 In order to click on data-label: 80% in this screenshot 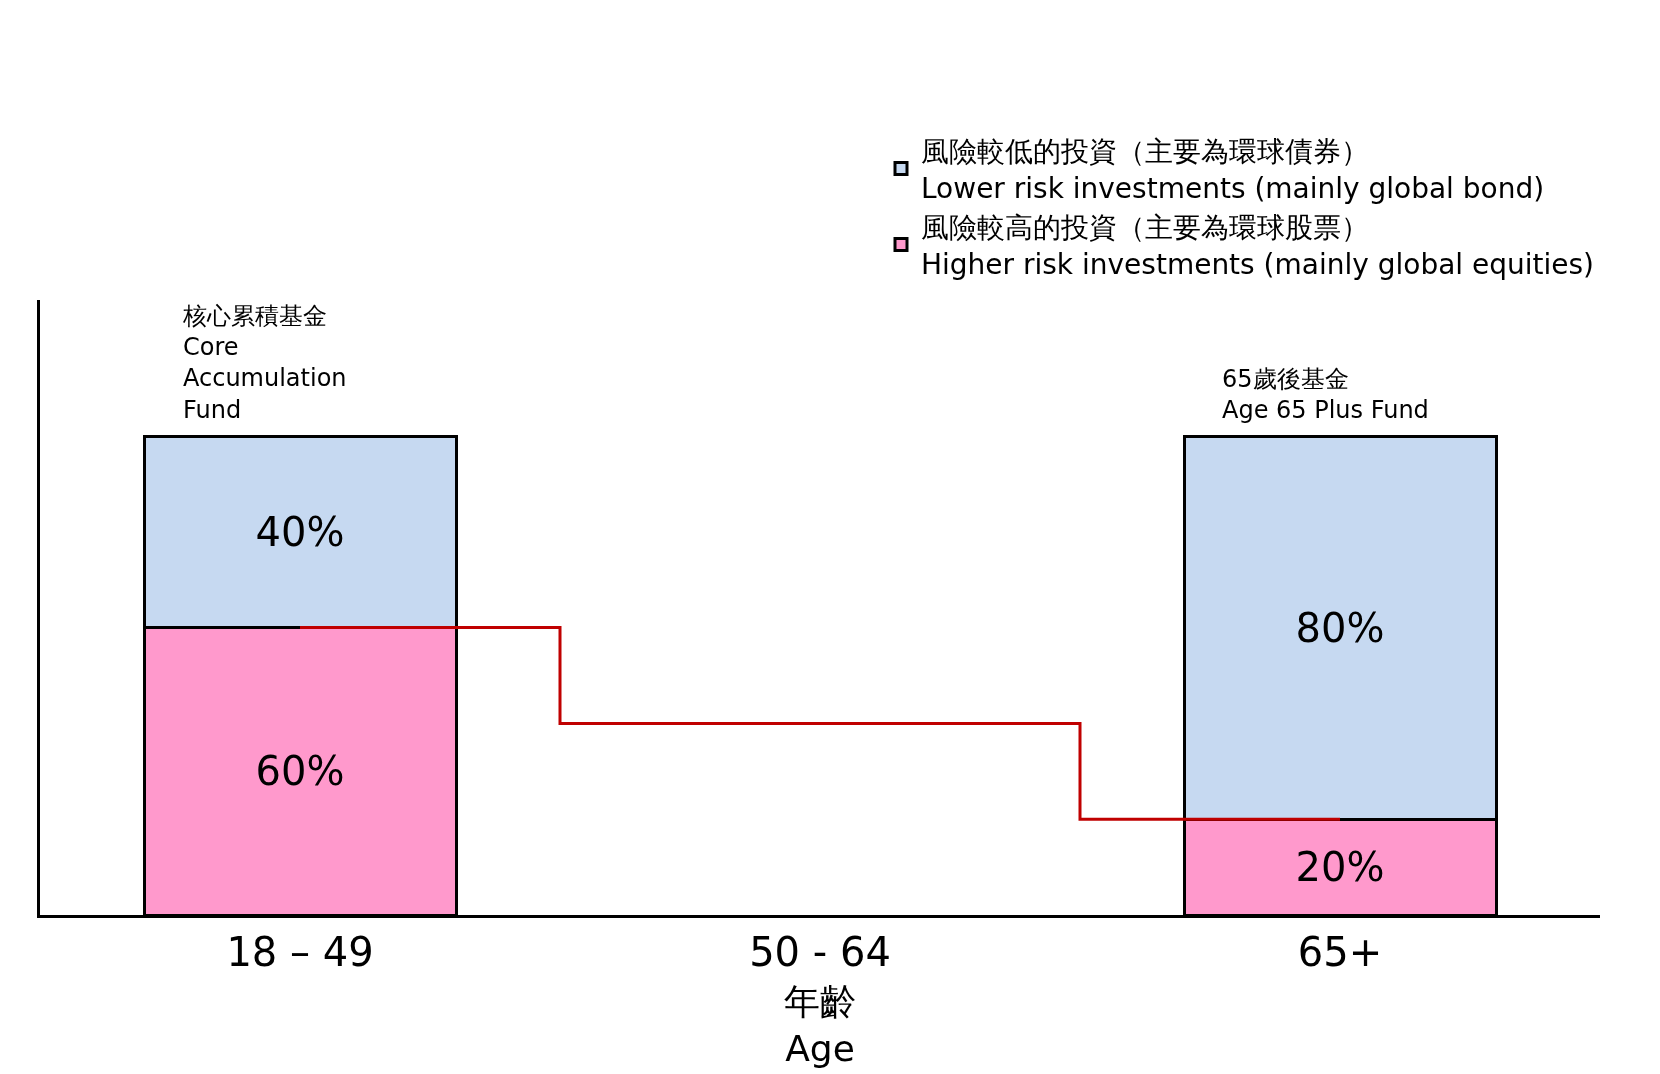, I will do `click(1340, 627)`.